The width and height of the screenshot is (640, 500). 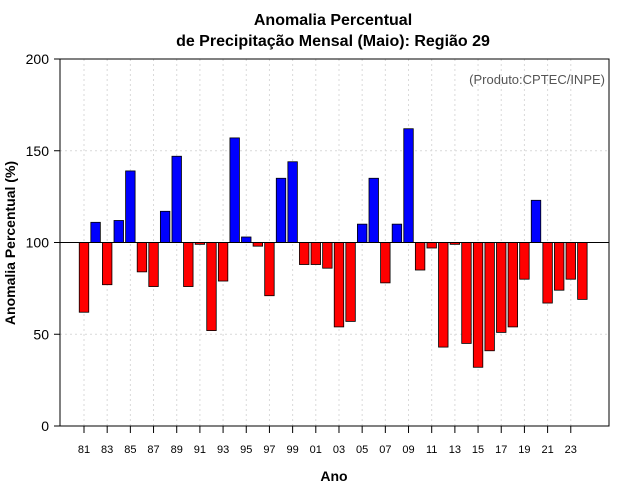 I want to click on xtick-label-95: 95, so click(x=246, y=450).